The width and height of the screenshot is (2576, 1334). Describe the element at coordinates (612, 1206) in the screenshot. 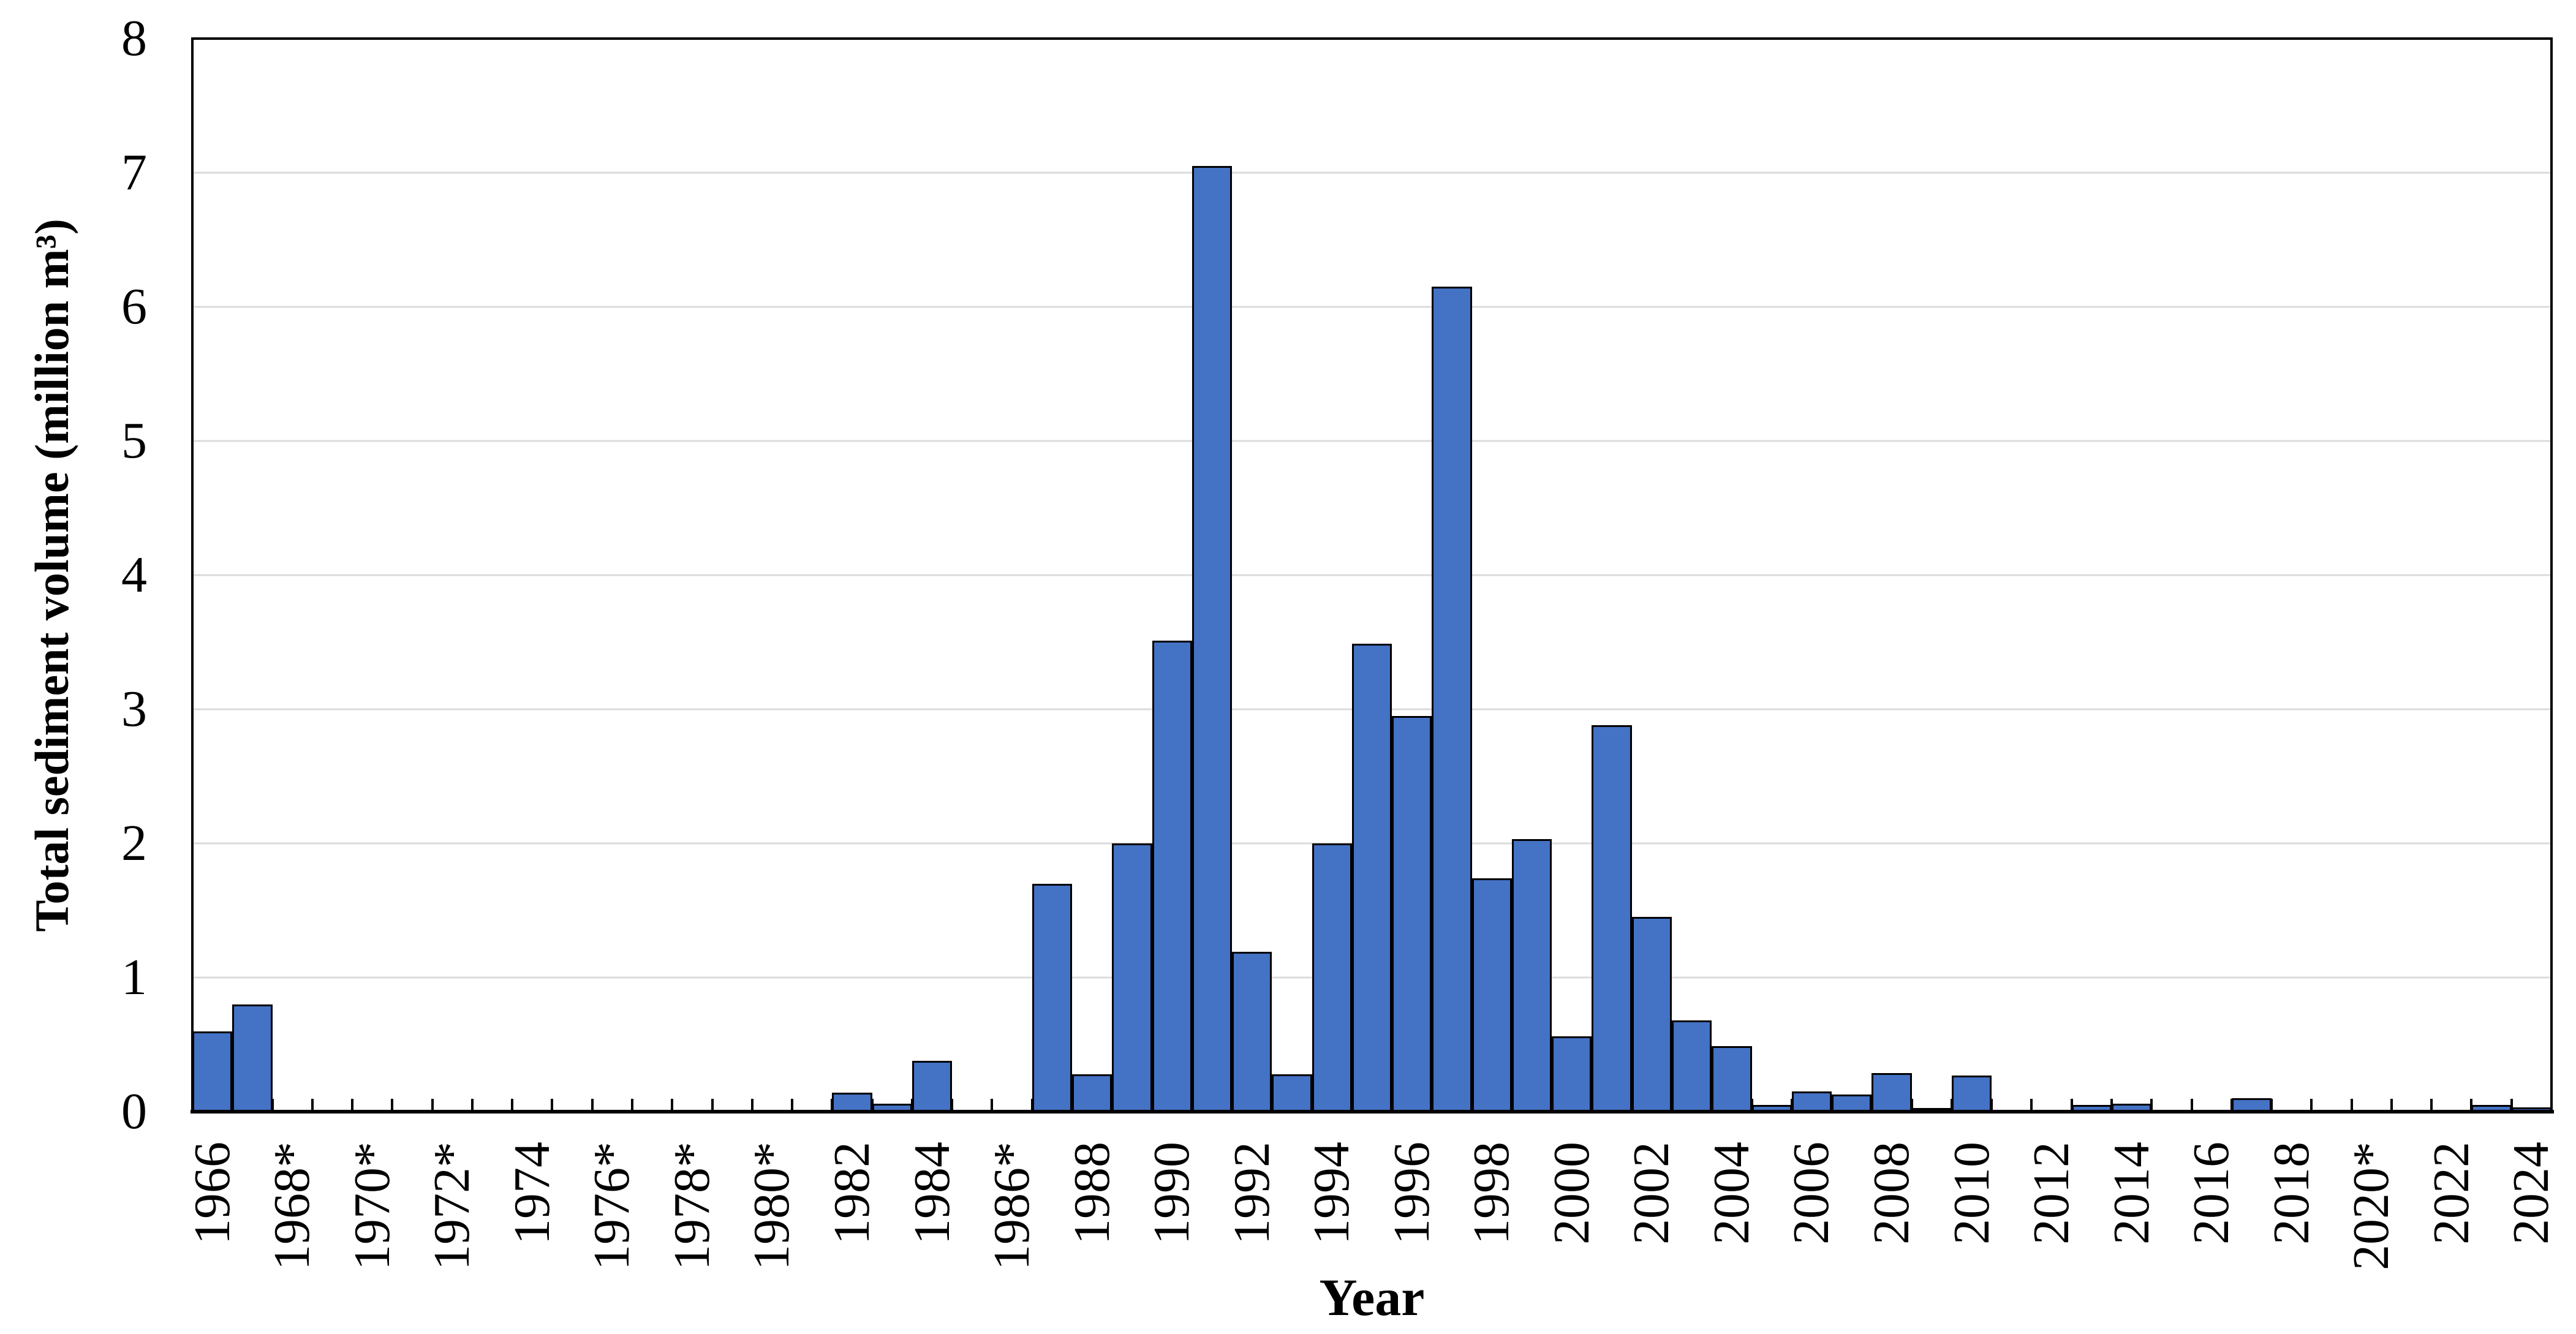

I see `x-tick-label-text: 1976*` at that location.